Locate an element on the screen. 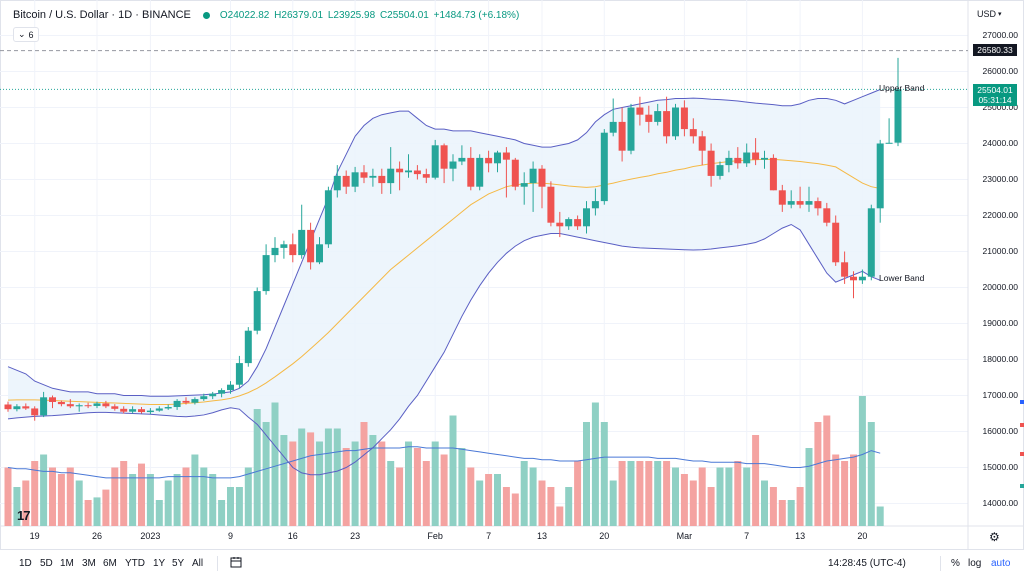 The height and width of the screenshot is (580, 1024). percent-toggle: % is located at coordinates (955, 563).